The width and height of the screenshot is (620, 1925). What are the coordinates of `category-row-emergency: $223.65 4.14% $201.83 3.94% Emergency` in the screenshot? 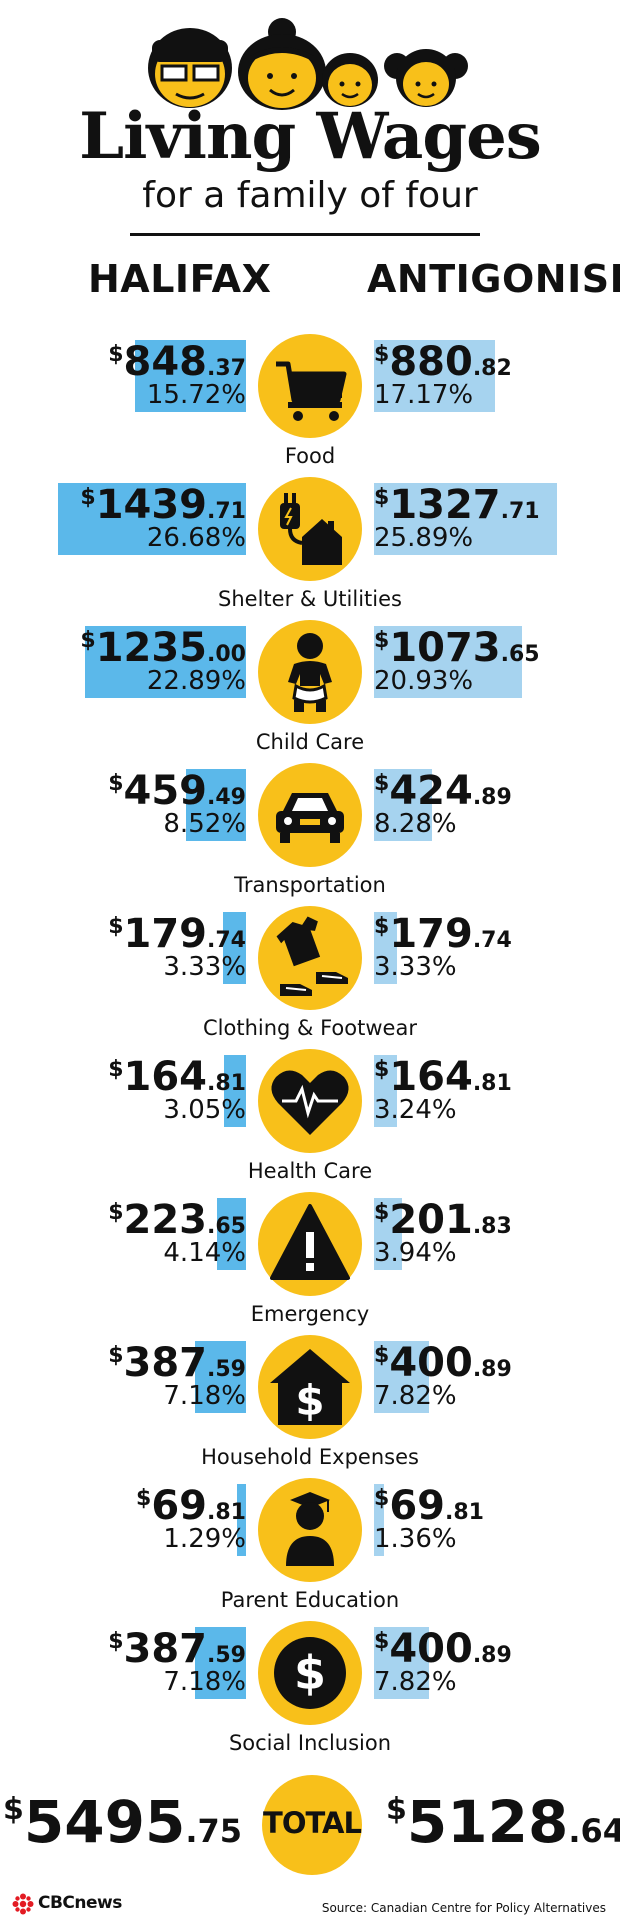 It's located at (310, 1260).